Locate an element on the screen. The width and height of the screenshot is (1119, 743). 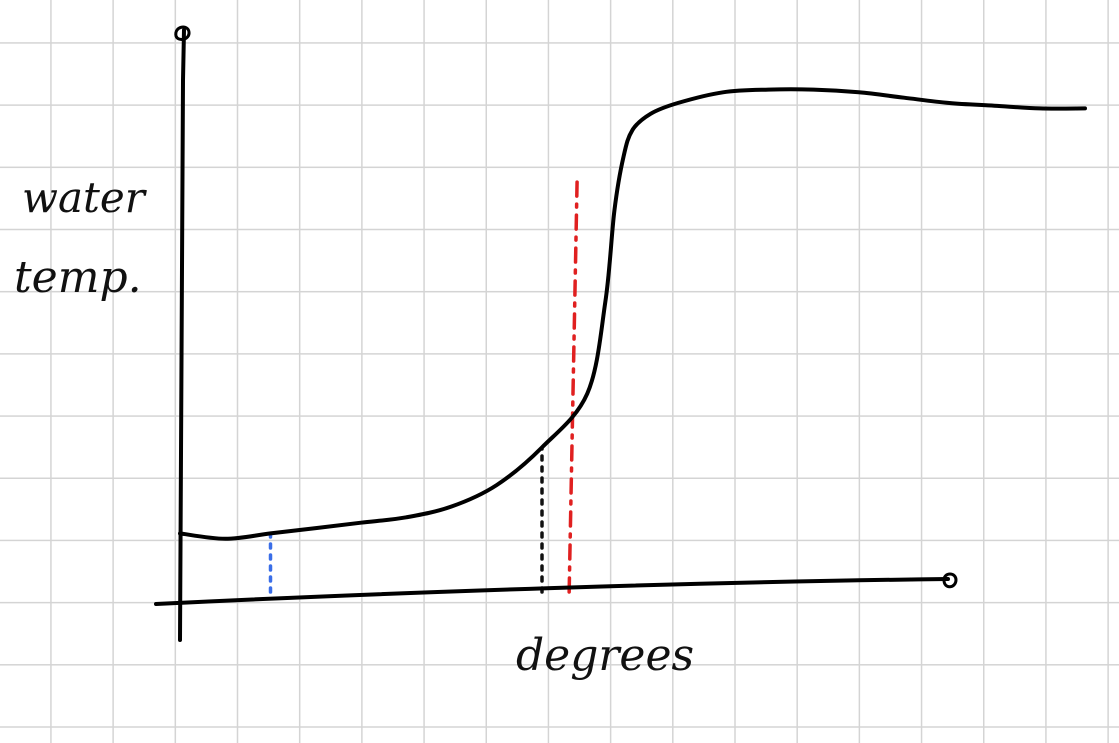
y-axis is located at coordinates (182, 335).